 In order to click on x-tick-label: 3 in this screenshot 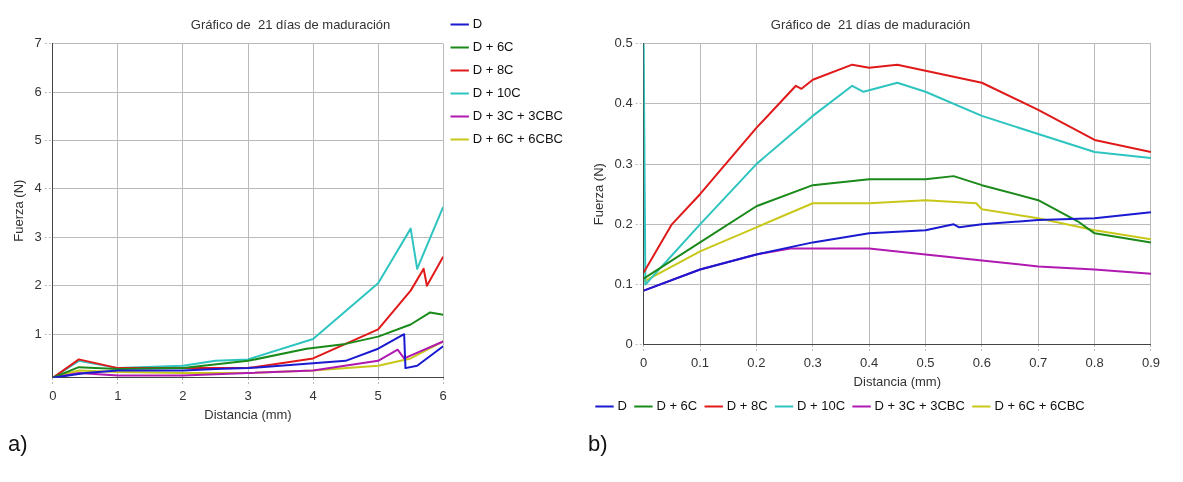, I will do `click(248, 396)`.